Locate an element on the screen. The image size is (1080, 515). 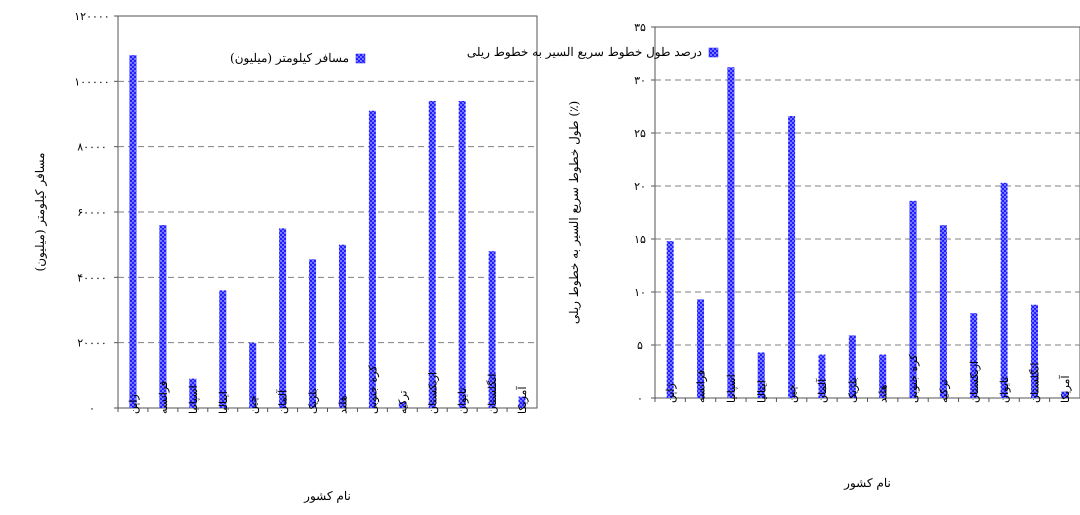
y-tick-label: ۲۰۰۰۰ is located at coordinates (92, 343).